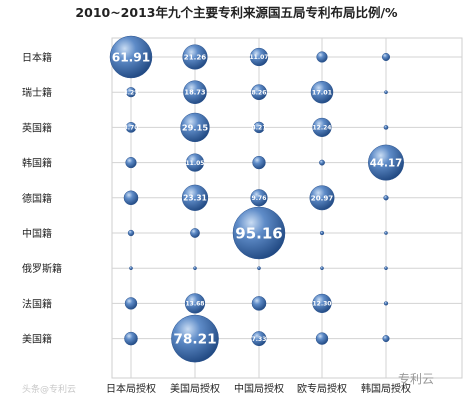  I want to click on y-tick-label: 瑞士籍, so click(37, 92).